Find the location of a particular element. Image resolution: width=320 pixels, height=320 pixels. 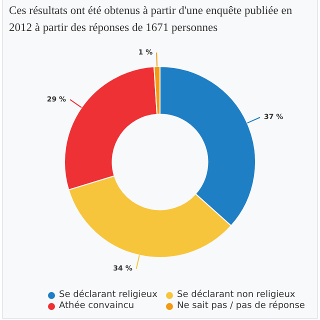

chart-title: Ces résultats ont été obtenus à partir d'une enquête publiée en 2012 à partir des réponses de 1671 personnes is located at coordinates (151, 20).